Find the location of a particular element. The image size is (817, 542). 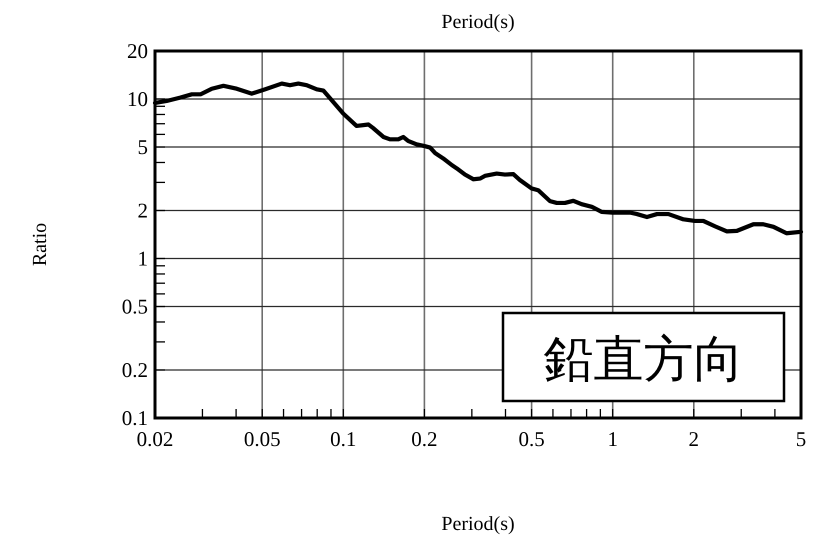

y-tick-label: 10 is located at coordinates (137, 99).